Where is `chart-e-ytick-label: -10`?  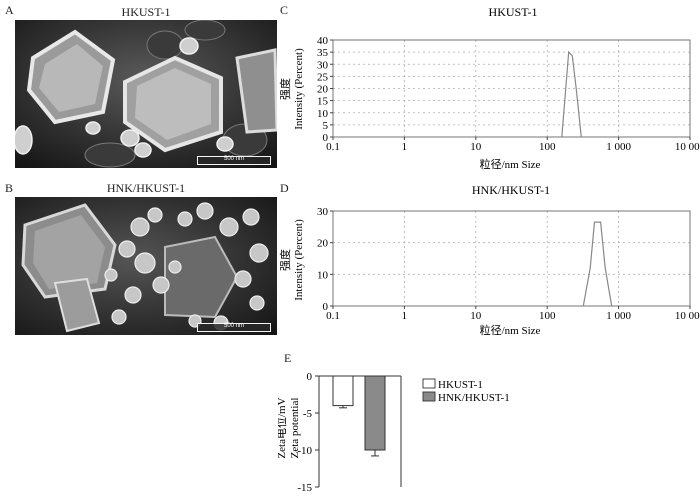
chart-e-ytick-label: -10 is located at coordinates (304, 451).